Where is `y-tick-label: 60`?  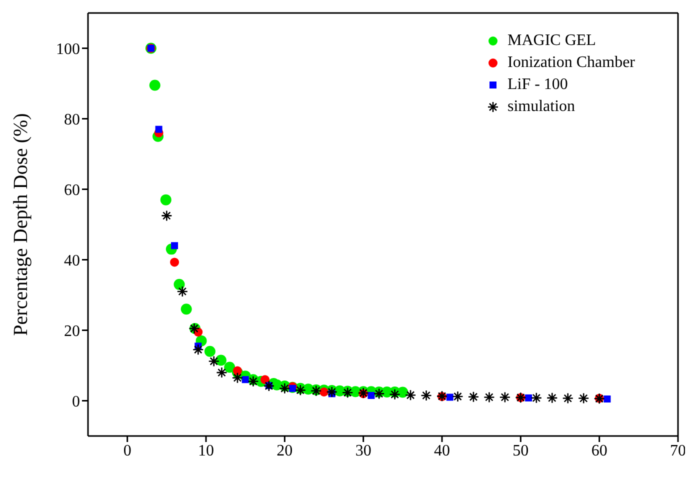
y-tick-label: 60 is located at coordinates (72, 190).